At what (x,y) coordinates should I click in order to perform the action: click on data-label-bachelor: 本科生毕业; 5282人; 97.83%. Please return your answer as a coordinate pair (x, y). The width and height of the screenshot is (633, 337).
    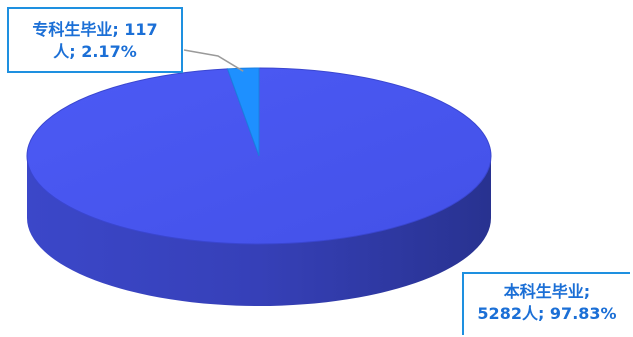
    Looking at the image, I should click on (546, 303).